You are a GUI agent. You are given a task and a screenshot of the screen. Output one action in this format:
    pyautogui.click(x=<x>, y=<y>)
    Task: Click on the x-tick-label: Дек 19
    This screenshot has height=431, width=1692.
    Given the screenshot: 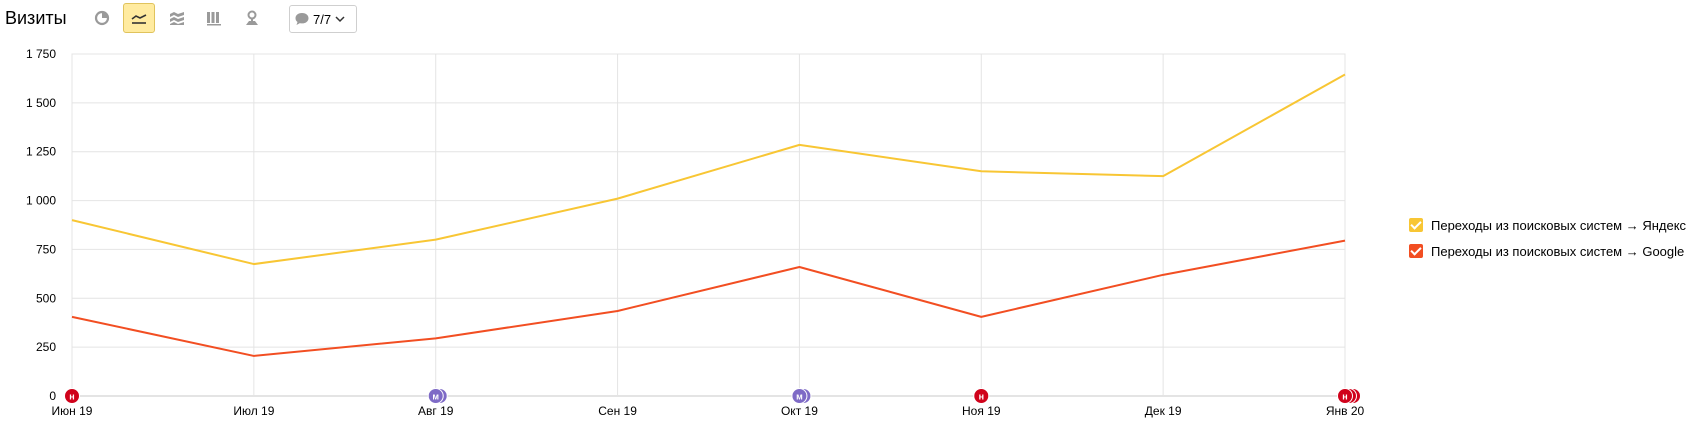 What is the action you would take?
    pyautogui.click(x=1163, y=411)
    